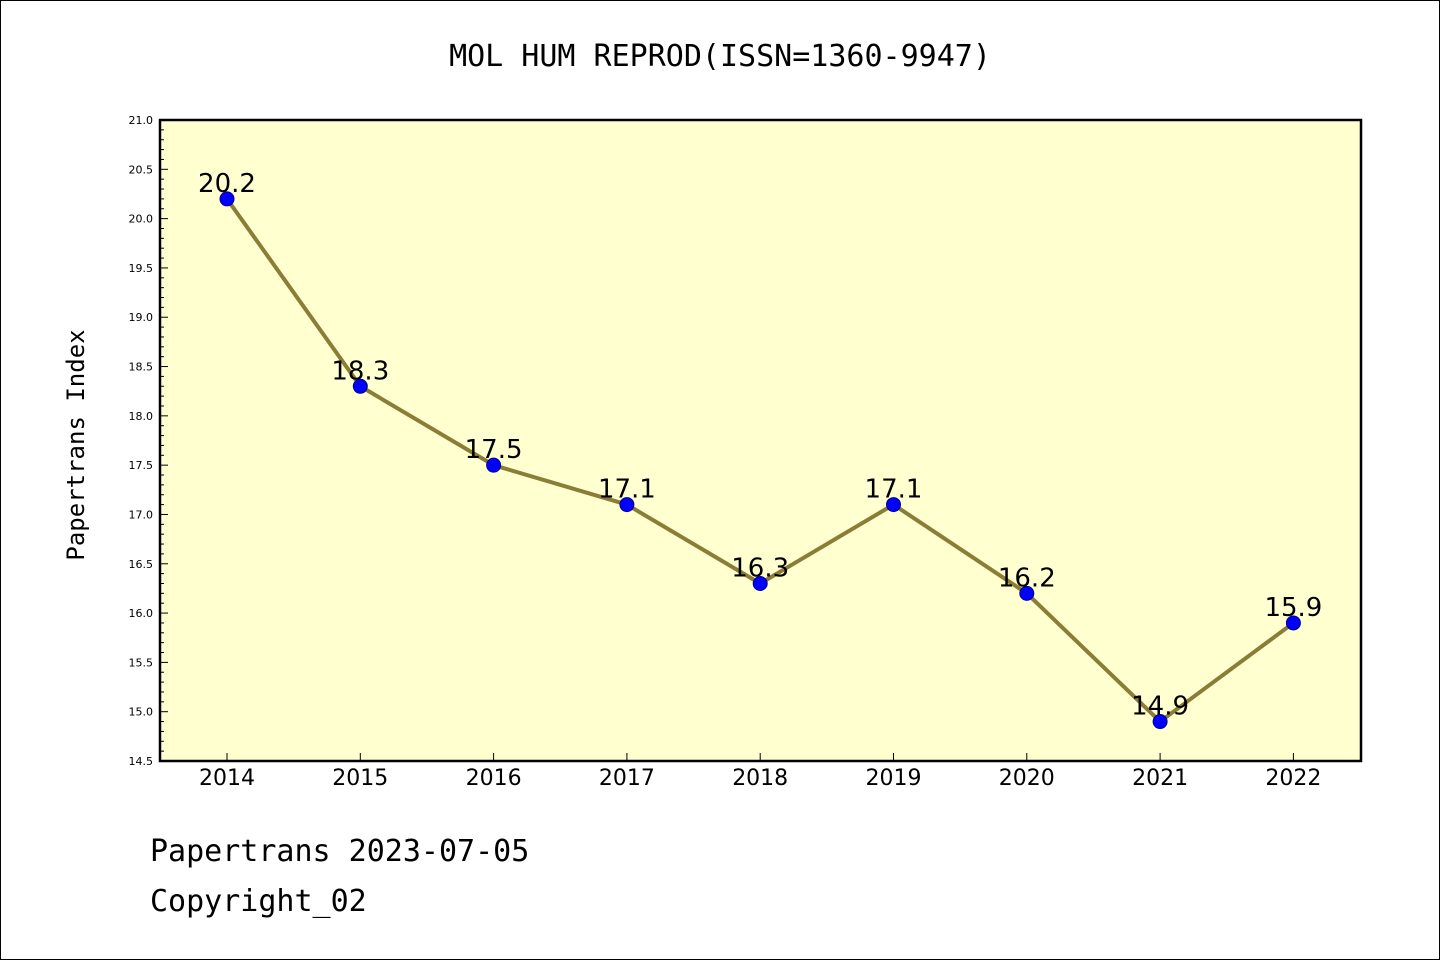 The height and width of the screenshot is (960, 1440). What do you see at coordinates (1160, 707) in the screenshot?
I see `data-label: 14.9` at bounding box center [1160, 707].